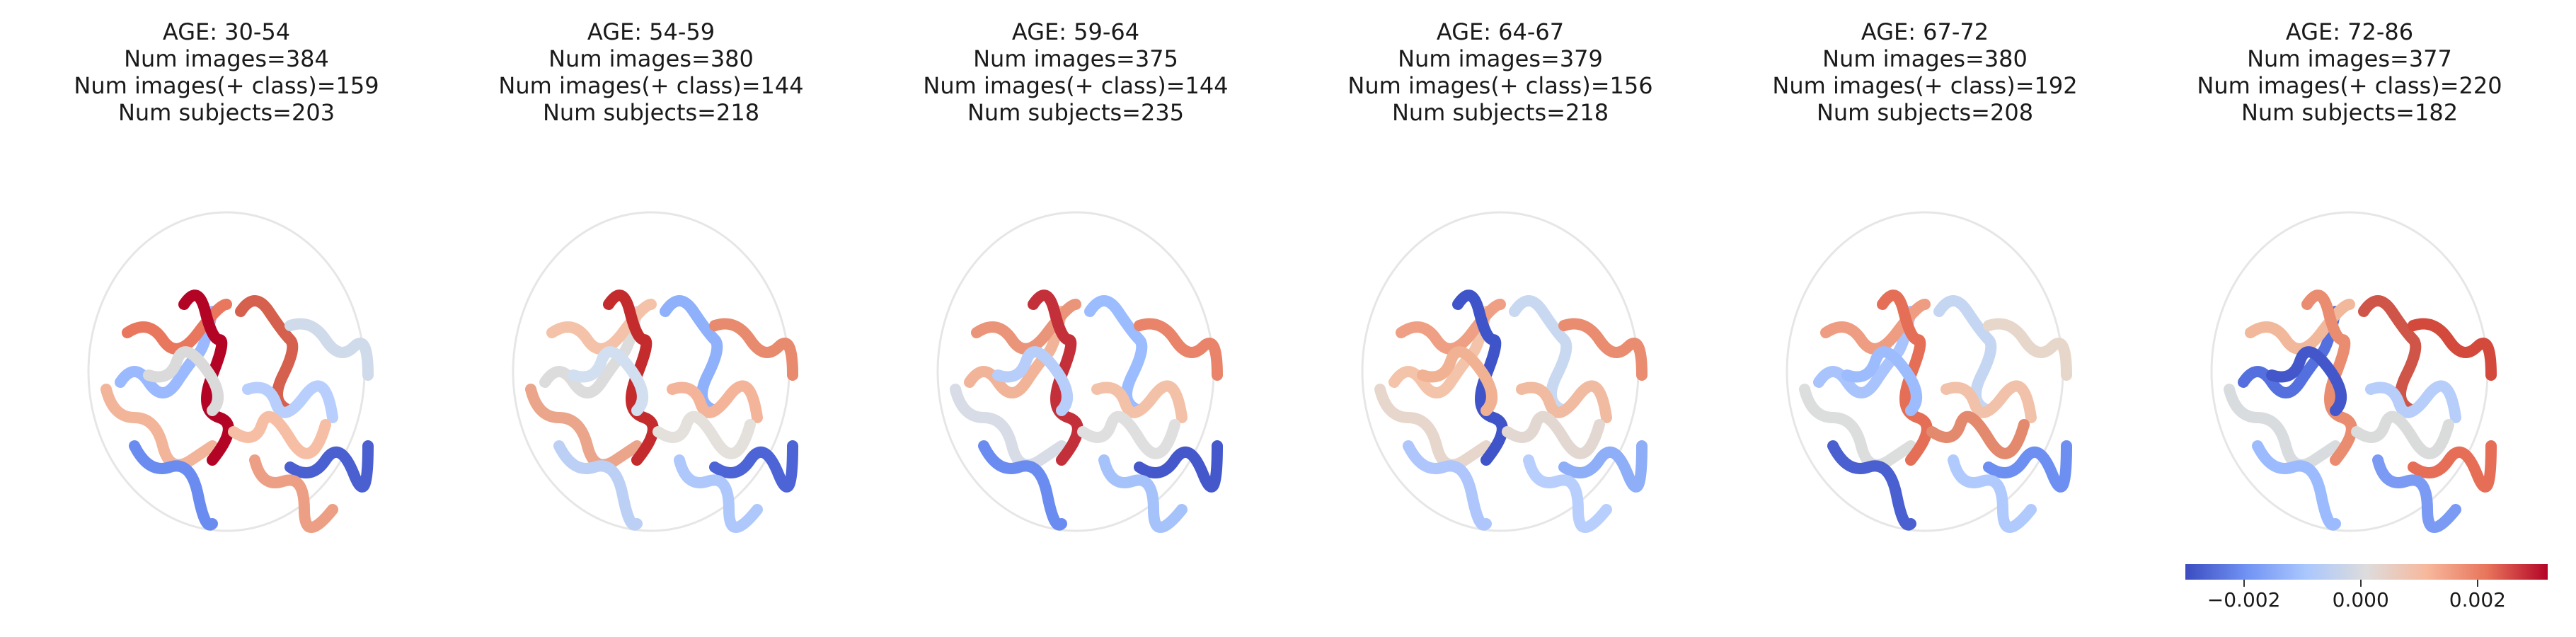  Describe the element at coordinates (1925, 85) in the screenshot. I see `num-positive-images-label: Num images(+ class)=192` at that location.